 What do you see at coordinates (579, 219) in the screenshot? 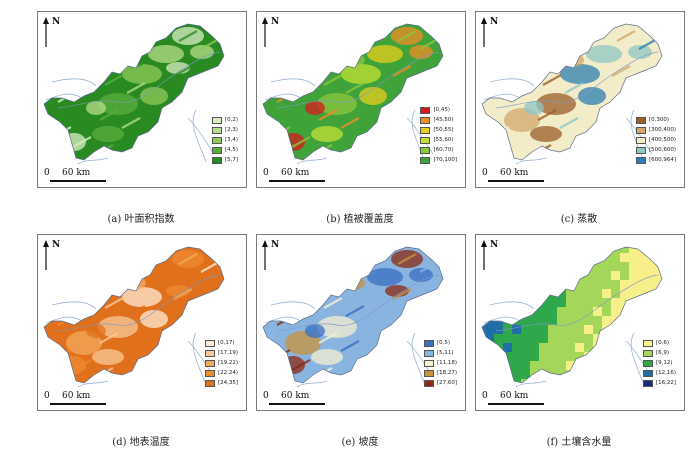
I see `caption-c: (c) 蒸散` at bounding box center [579, 219].